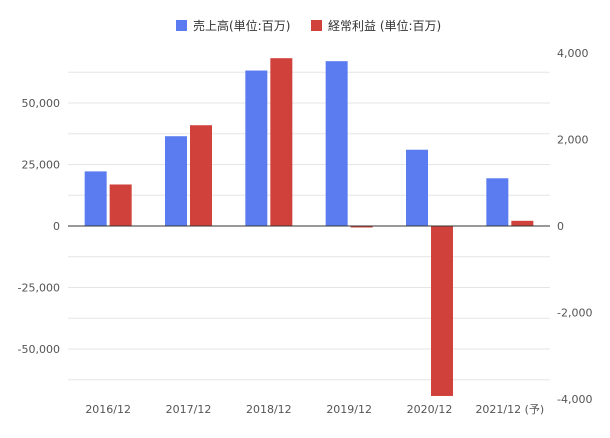 This screenshot has height=438, width=610. What do you see at coordinates (573, 140) in the screenshot?
I see `right-axis-tick-label: 2,000` at bounding box center [573, 140].